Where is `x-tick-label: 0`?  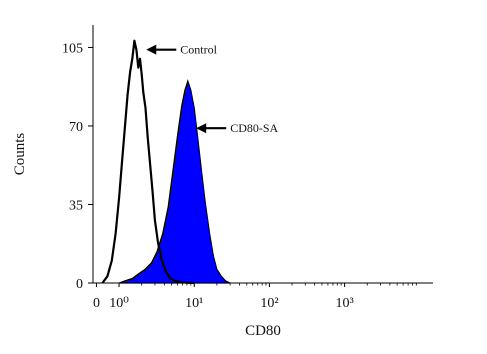 x-tick-label: 0 is located at coordinates (96, 303).